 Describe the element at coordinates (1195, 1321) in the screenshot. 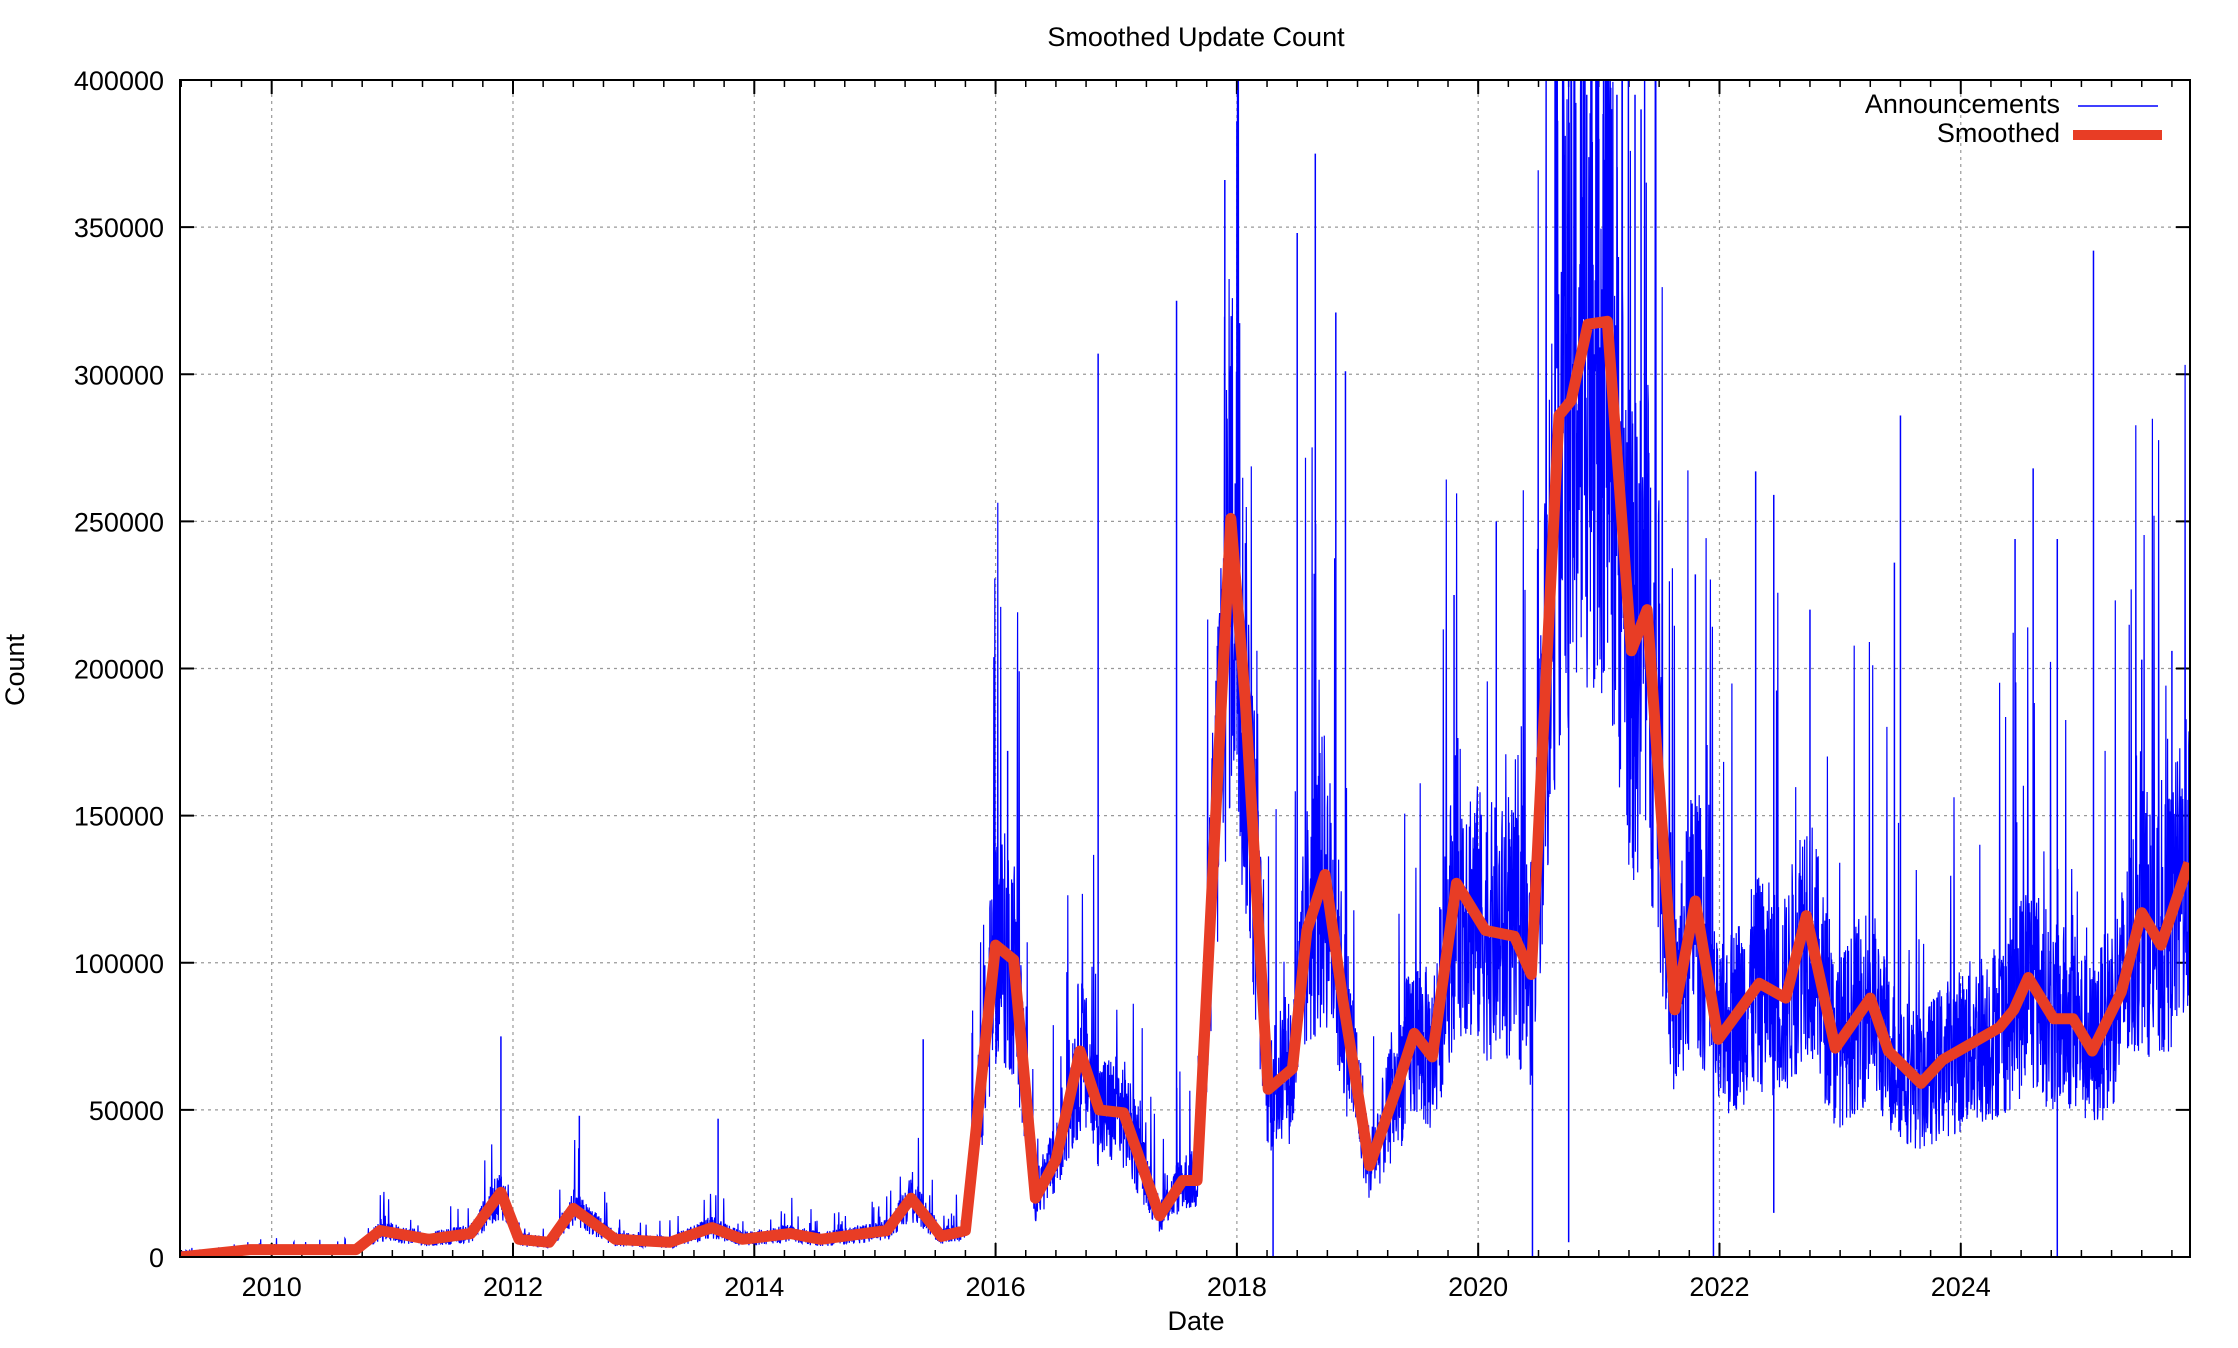

I see `x-axis-label: Date` at that location.